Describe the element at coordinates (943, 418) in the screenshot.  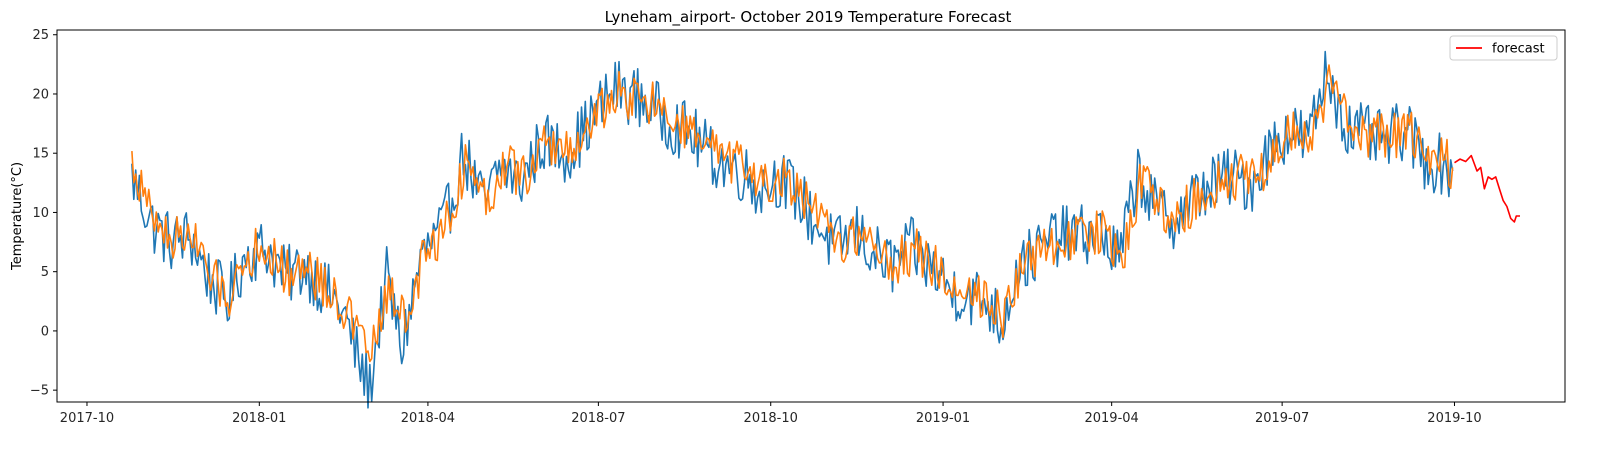
I see `x-tick-label: 2019-01` at that location.